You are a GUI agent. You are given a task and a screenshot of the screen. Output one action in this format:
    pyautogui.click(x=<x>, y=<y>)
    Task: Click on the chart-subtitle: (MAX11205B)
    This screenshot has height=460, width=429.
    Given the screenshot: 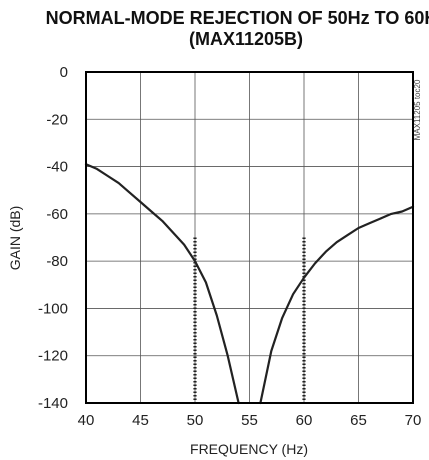 What is the action you would take?
    pyautogui.click(x=246, y=39)
    